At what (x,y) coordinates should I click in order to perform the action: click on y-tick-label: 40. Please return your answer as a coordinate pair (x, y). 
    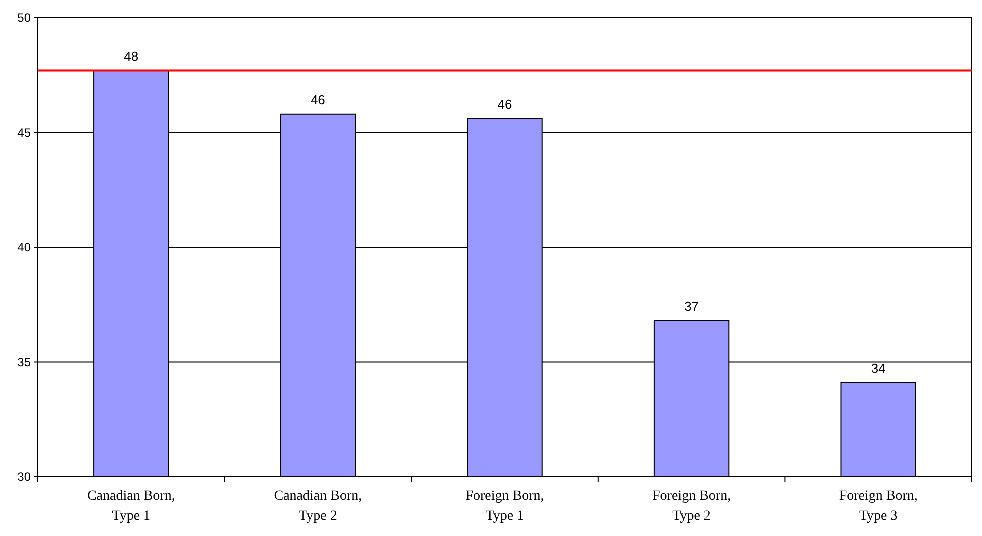
    Looking at the image, I should click on (25, 247).